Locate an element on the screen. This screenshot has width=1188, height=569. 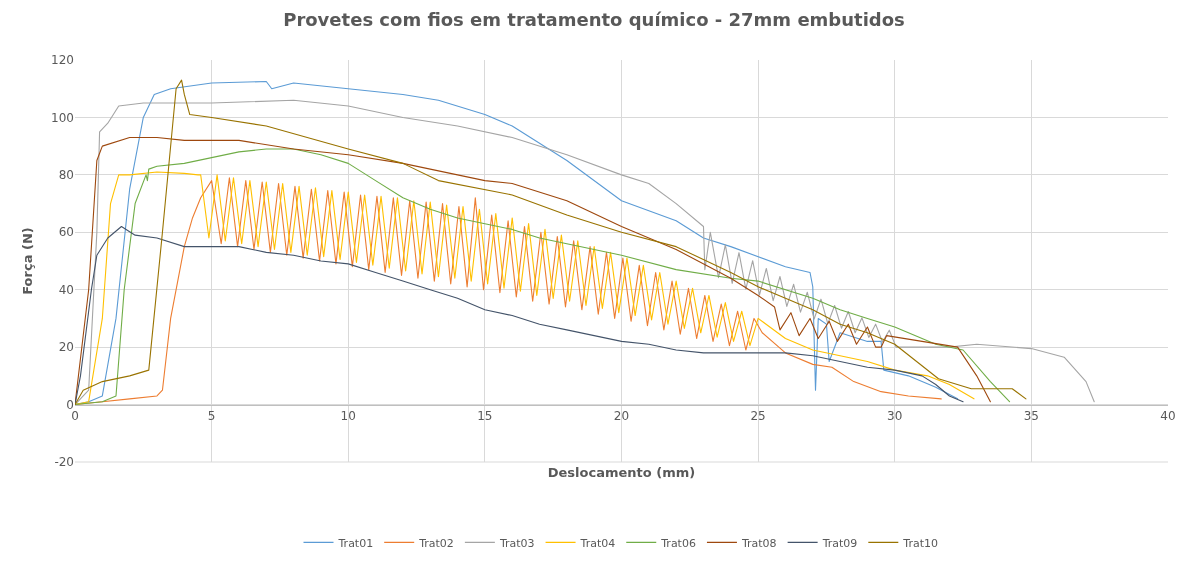
y-tick-label: 120 is located at coordinates (62, 60).